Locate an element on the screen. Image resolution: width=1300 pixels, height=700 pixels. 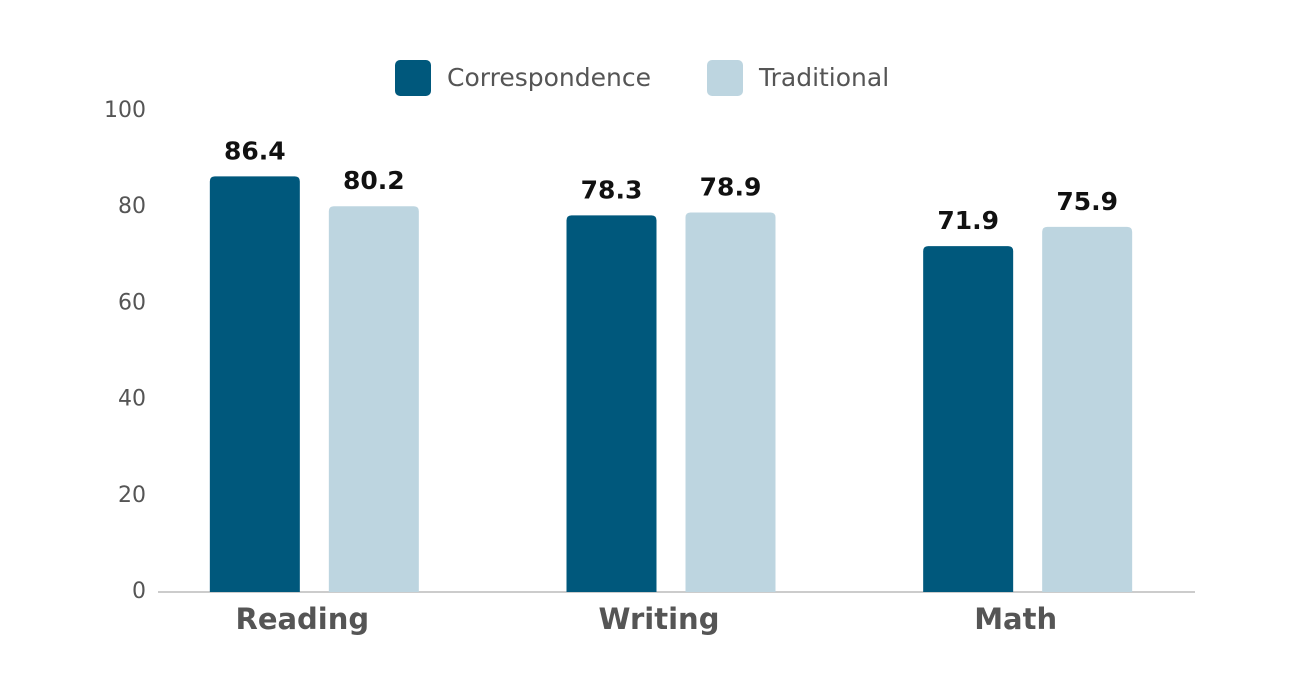
x-tick-label: Writing is located at coordinates (659, 619).